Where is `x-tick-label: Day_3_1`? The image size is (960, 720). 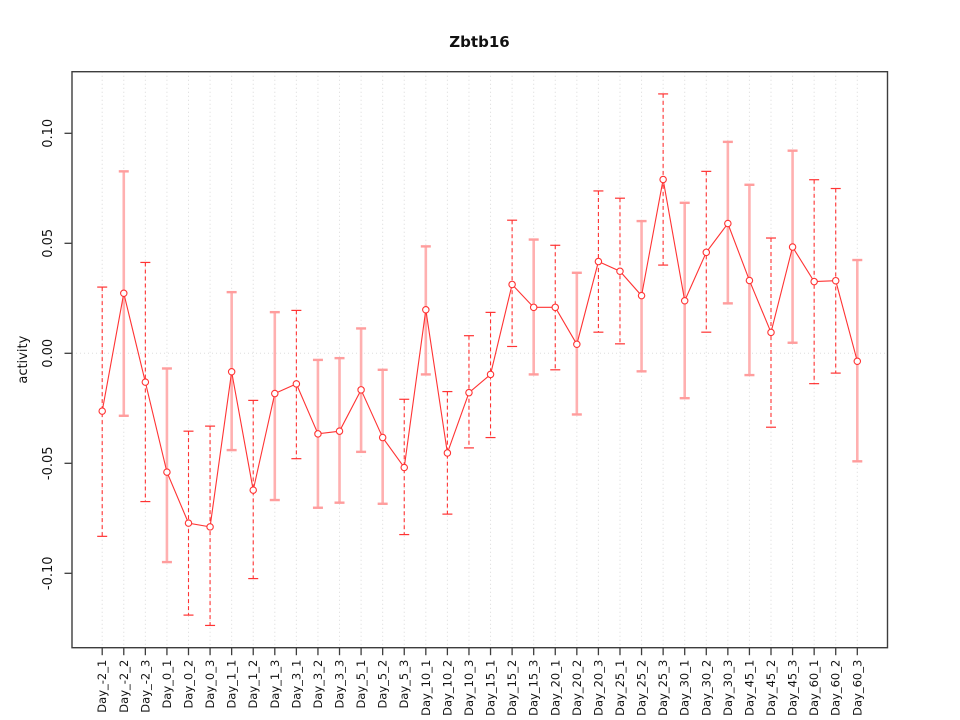 x-tick-label: Day_3_1 is located at coordinates (296, 684).